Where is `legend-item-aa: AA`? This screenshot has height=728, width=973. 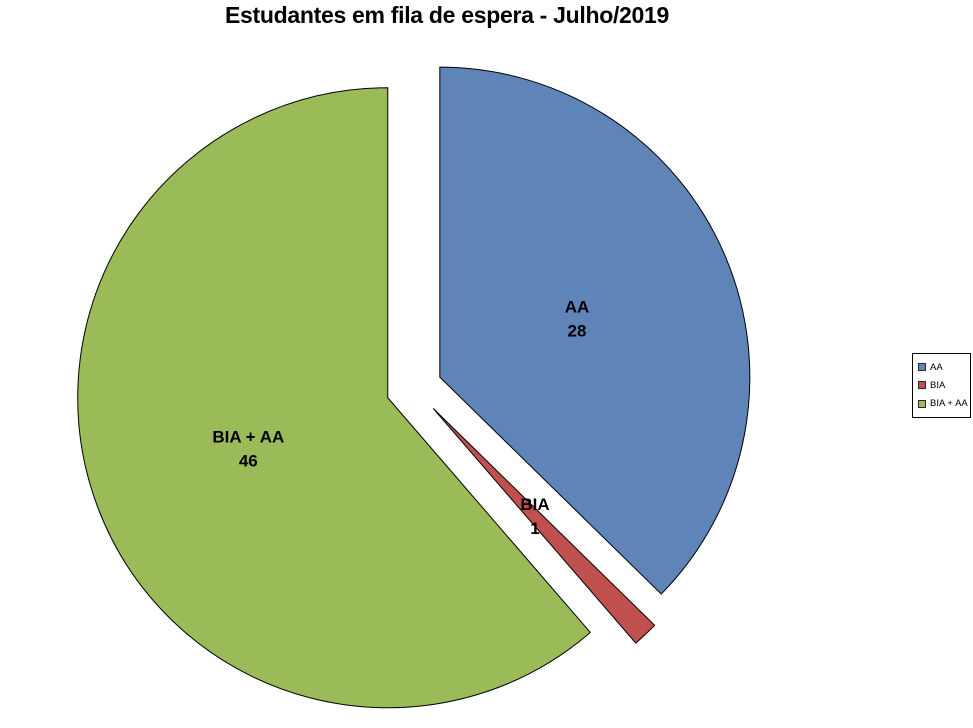 legend-item-aa: AA is located at coordinates (943, 367).